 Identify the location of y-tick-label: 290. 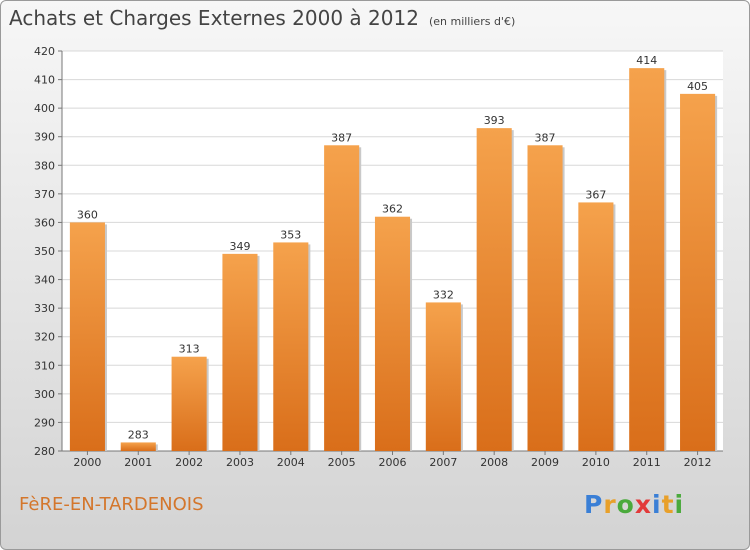
(44, 422).